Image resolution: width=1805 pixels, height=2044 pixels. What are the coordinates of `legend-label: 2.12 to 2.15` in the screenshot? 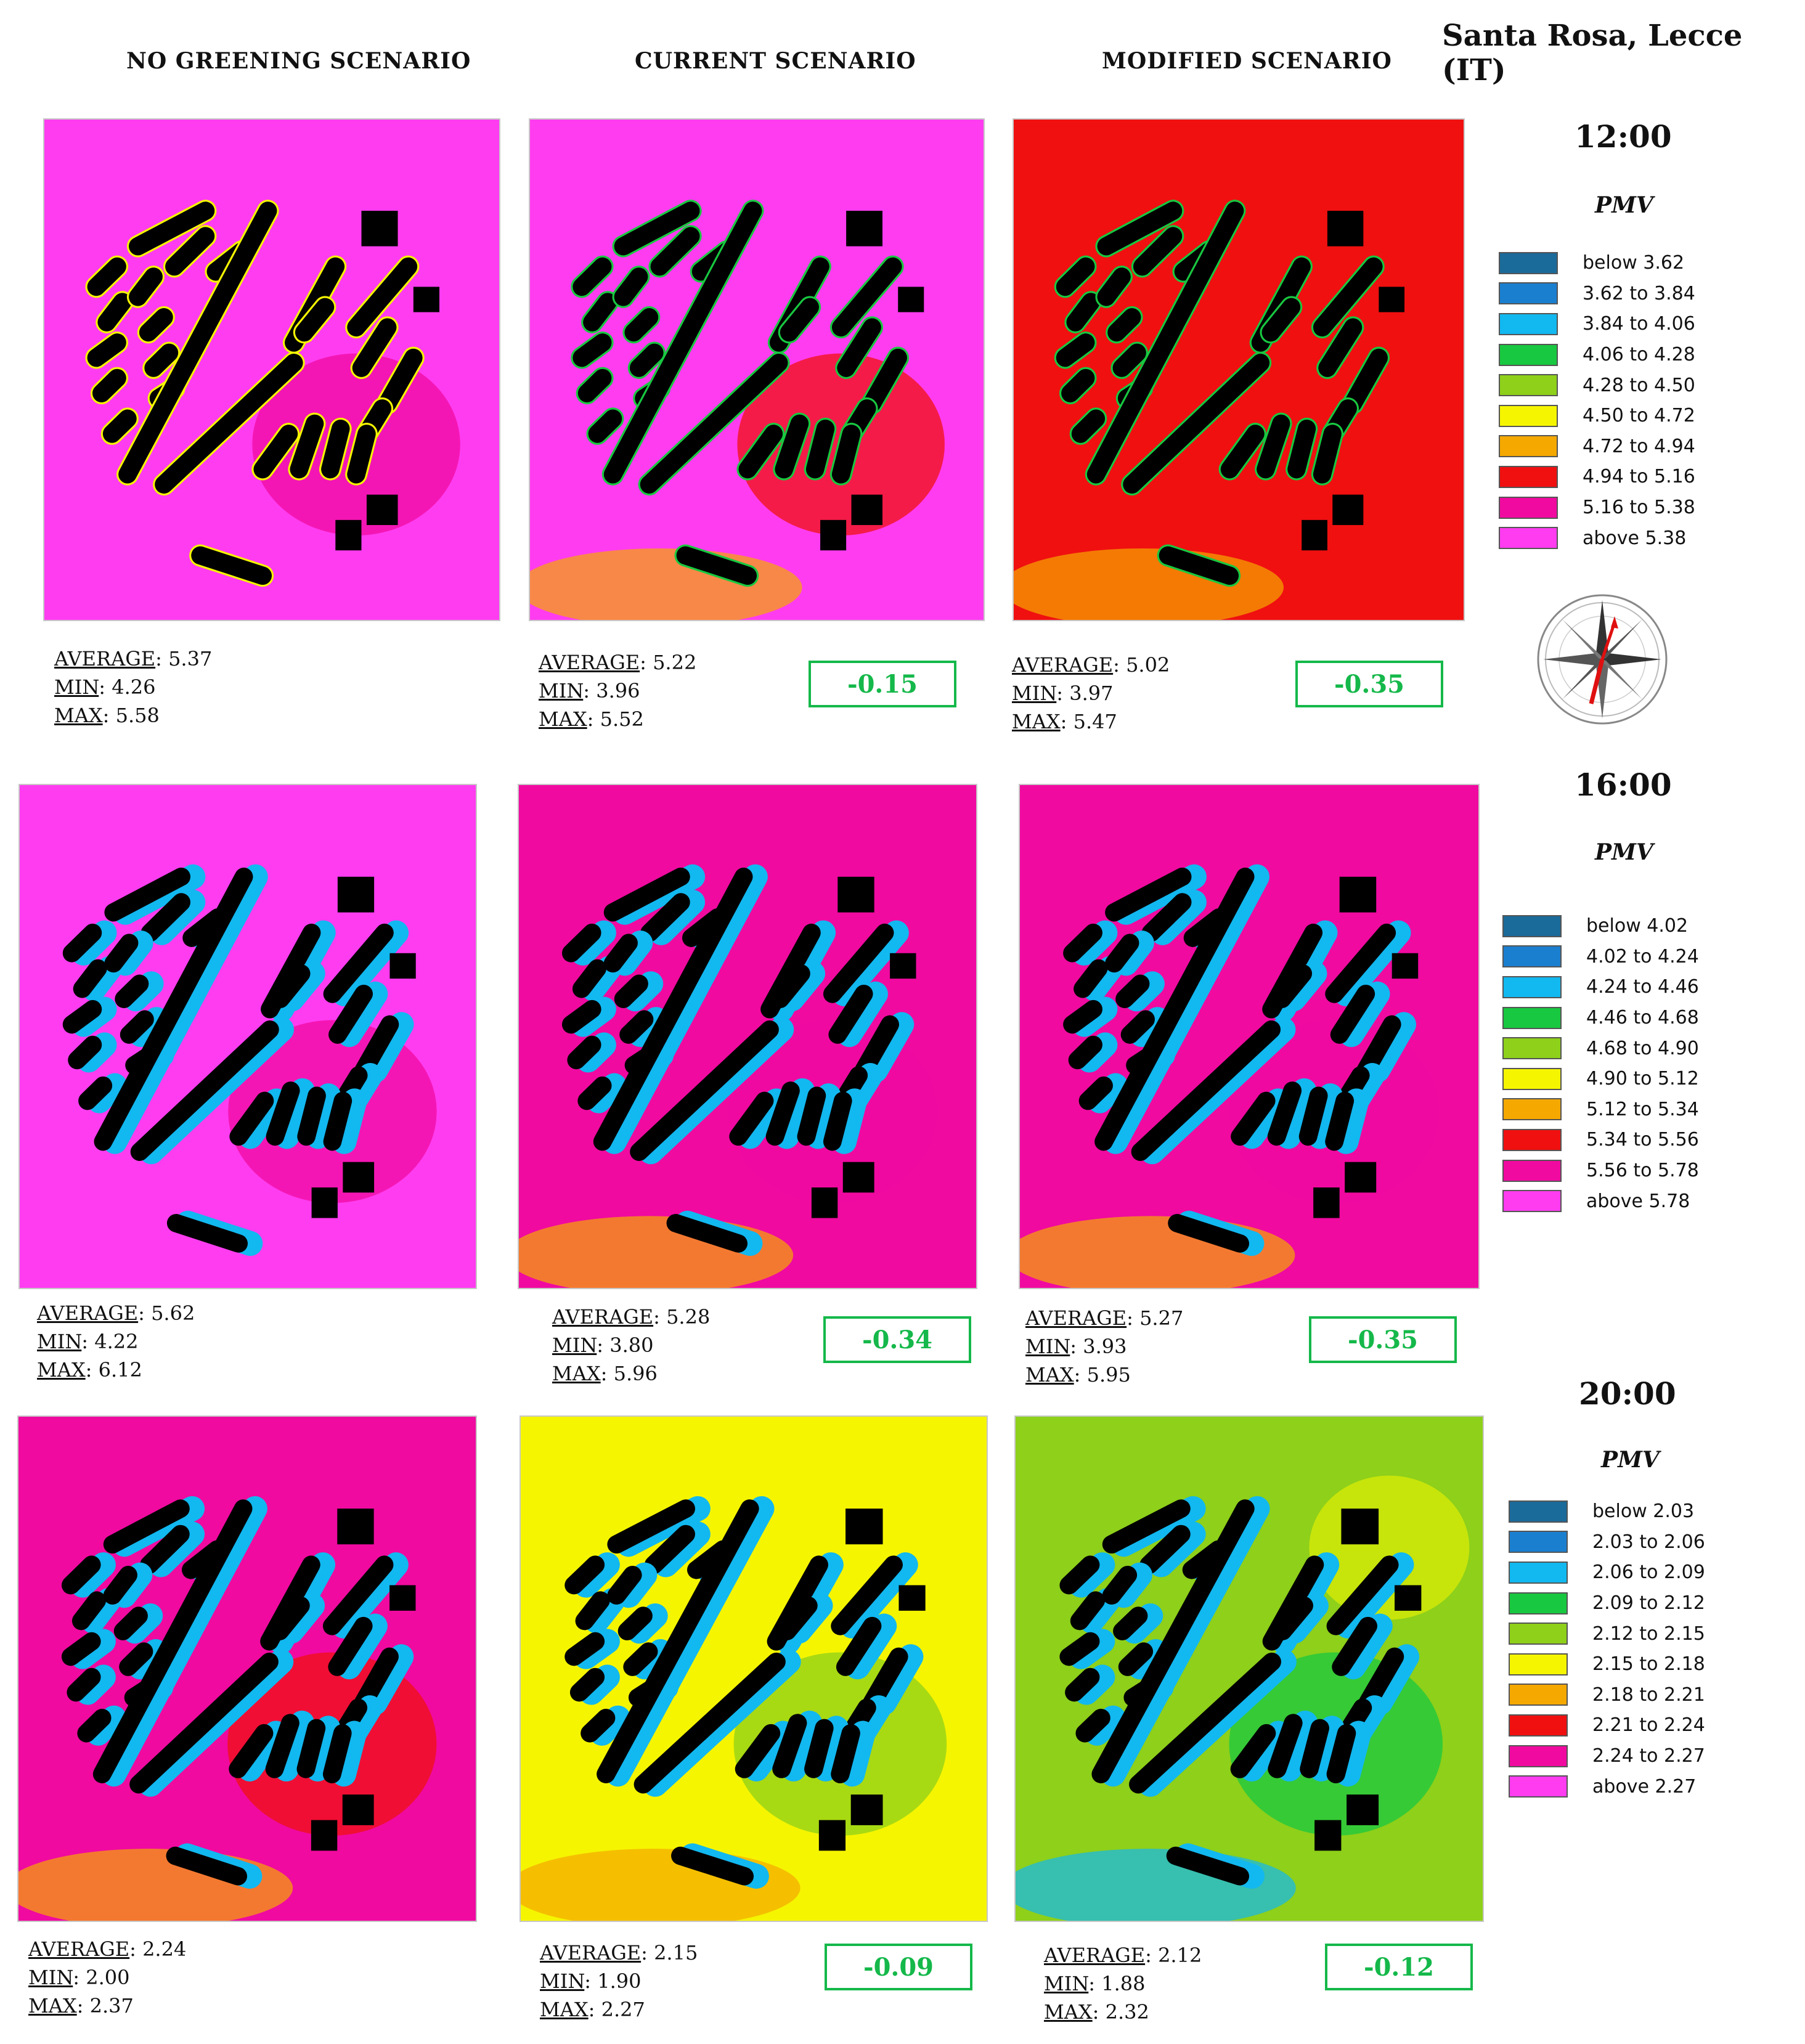 It's located at (1648, 1634).